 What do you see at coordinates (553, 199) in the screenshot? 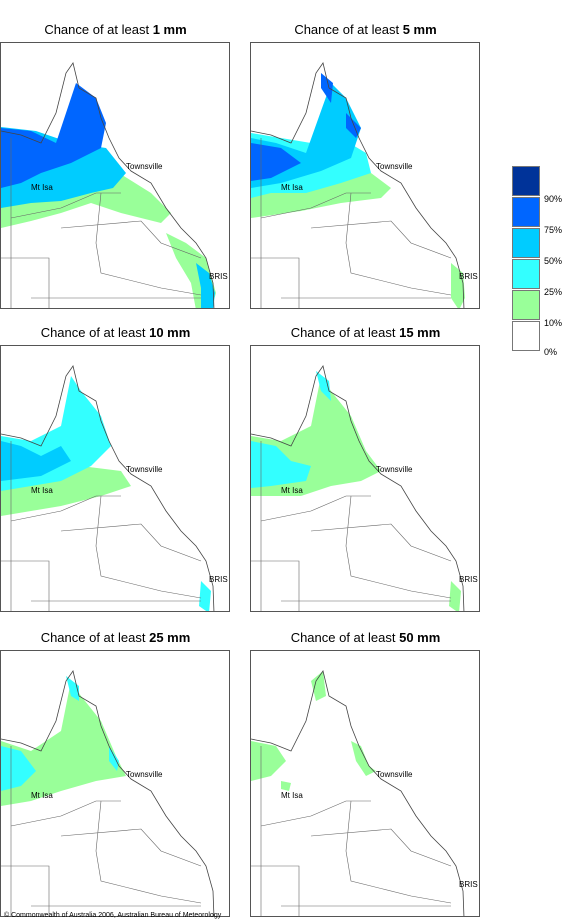
I see `legend-label-90: 90%` at bounding box center [553, 199].